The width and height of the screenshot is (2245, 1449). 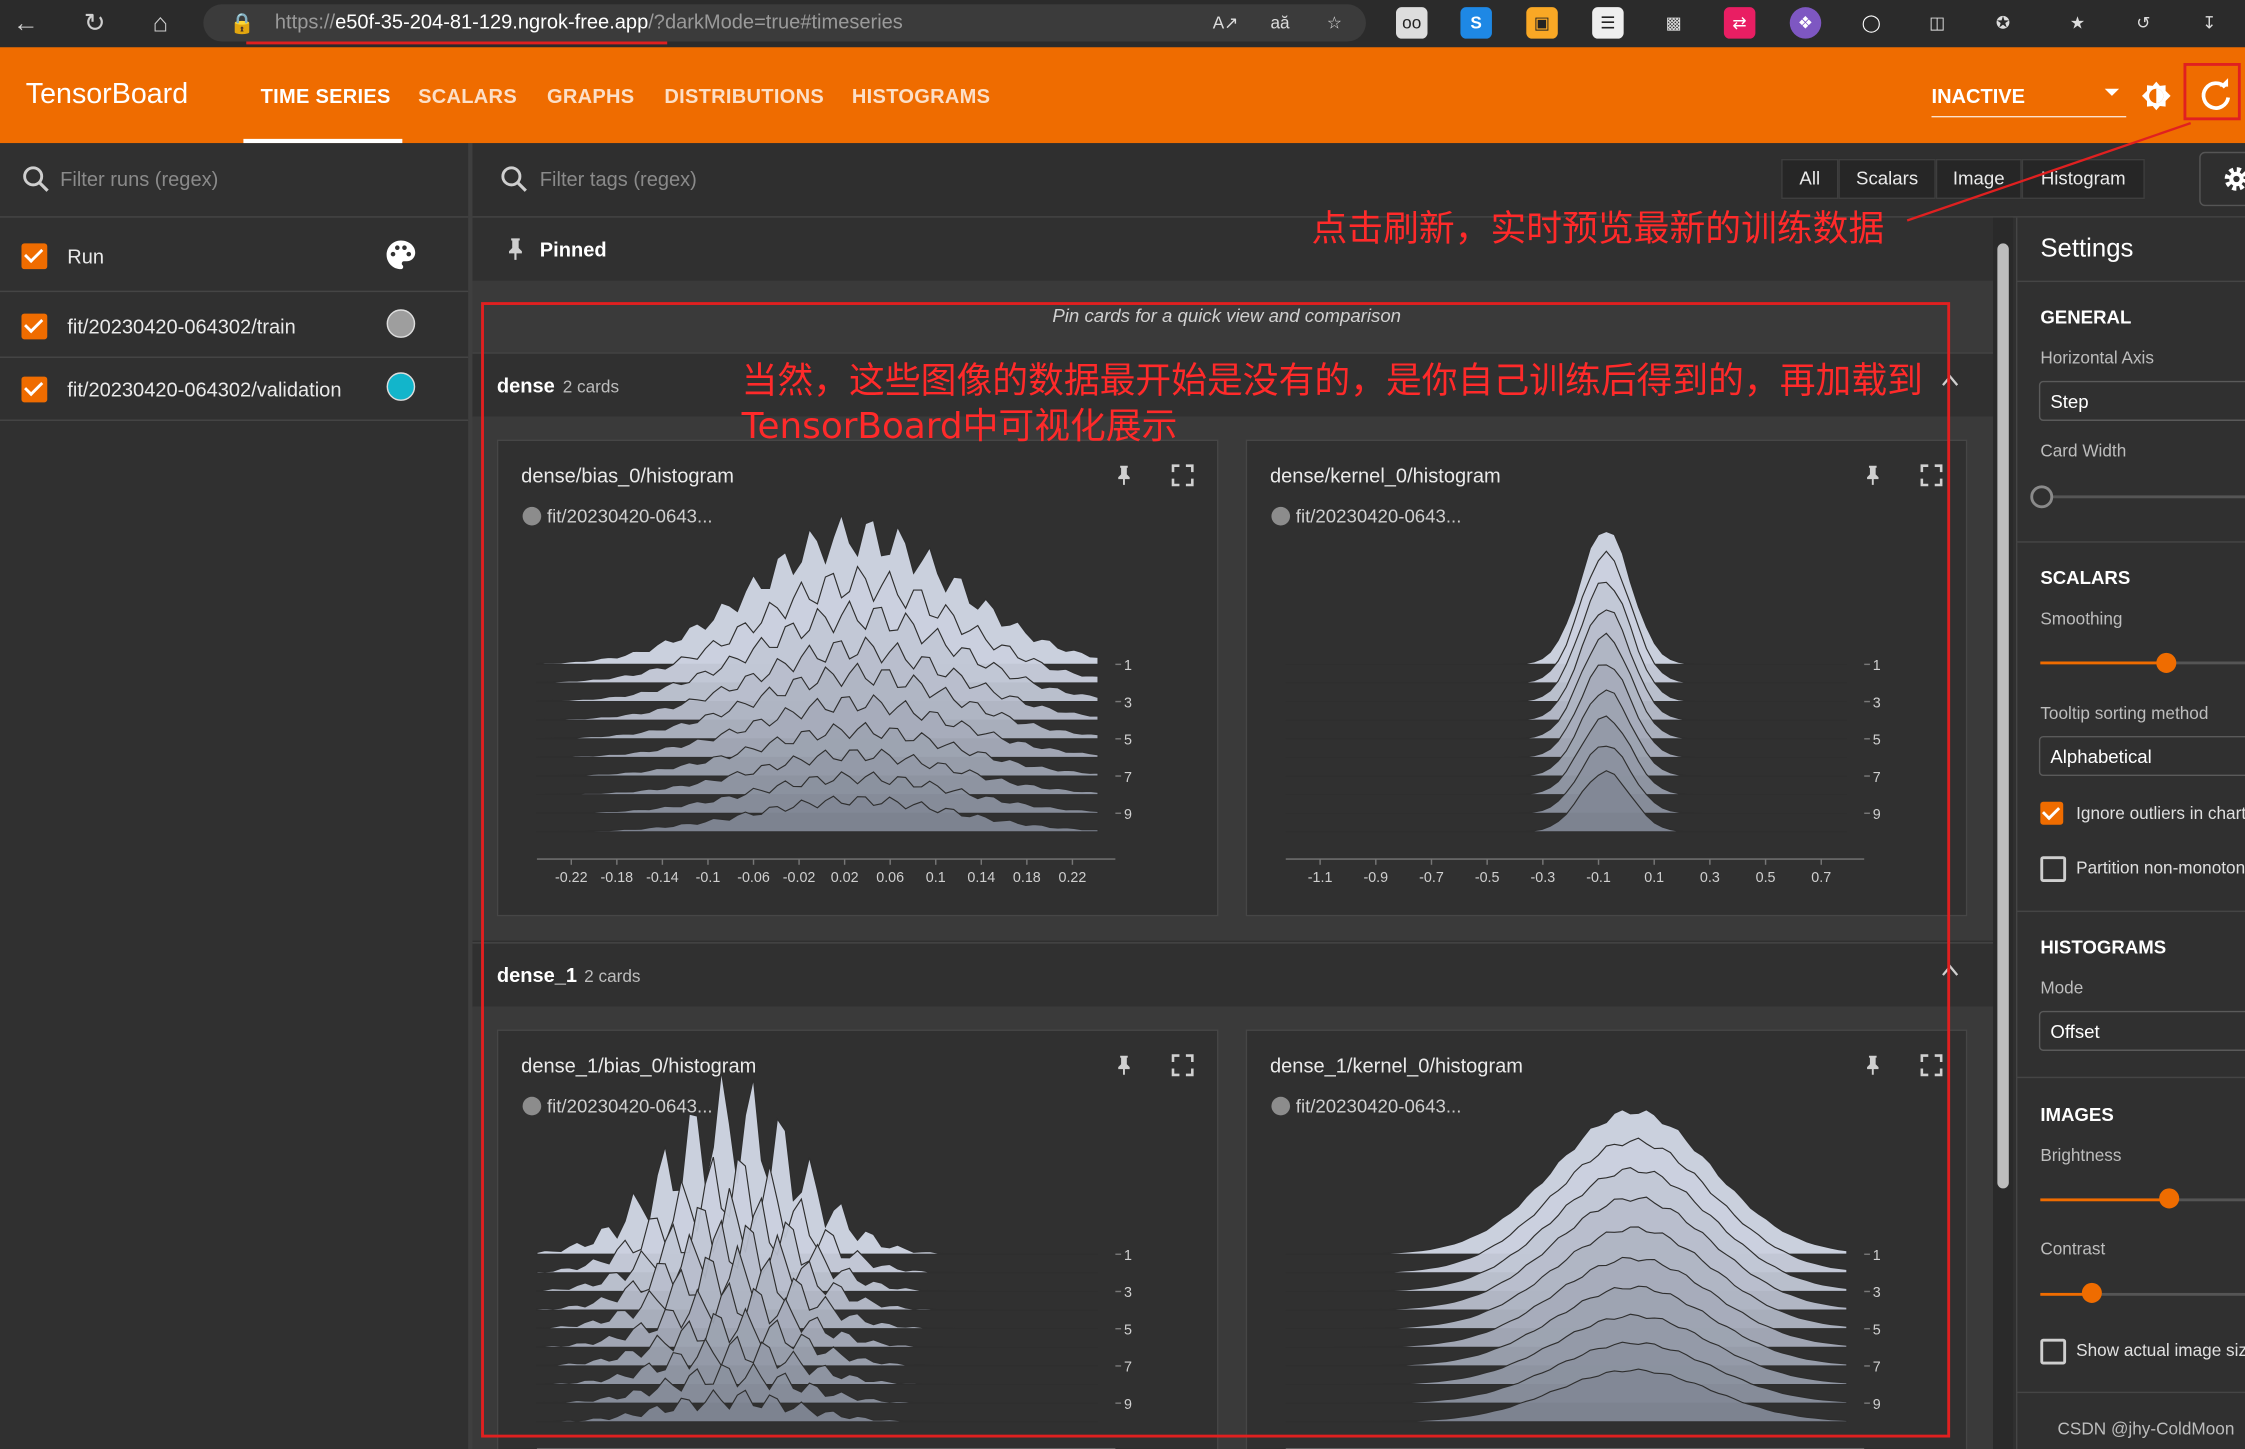 What do you see at coordinates (2142, 497) in the screenshot?
I see `card-width-slider-track` at bounding box center [2142, 497].